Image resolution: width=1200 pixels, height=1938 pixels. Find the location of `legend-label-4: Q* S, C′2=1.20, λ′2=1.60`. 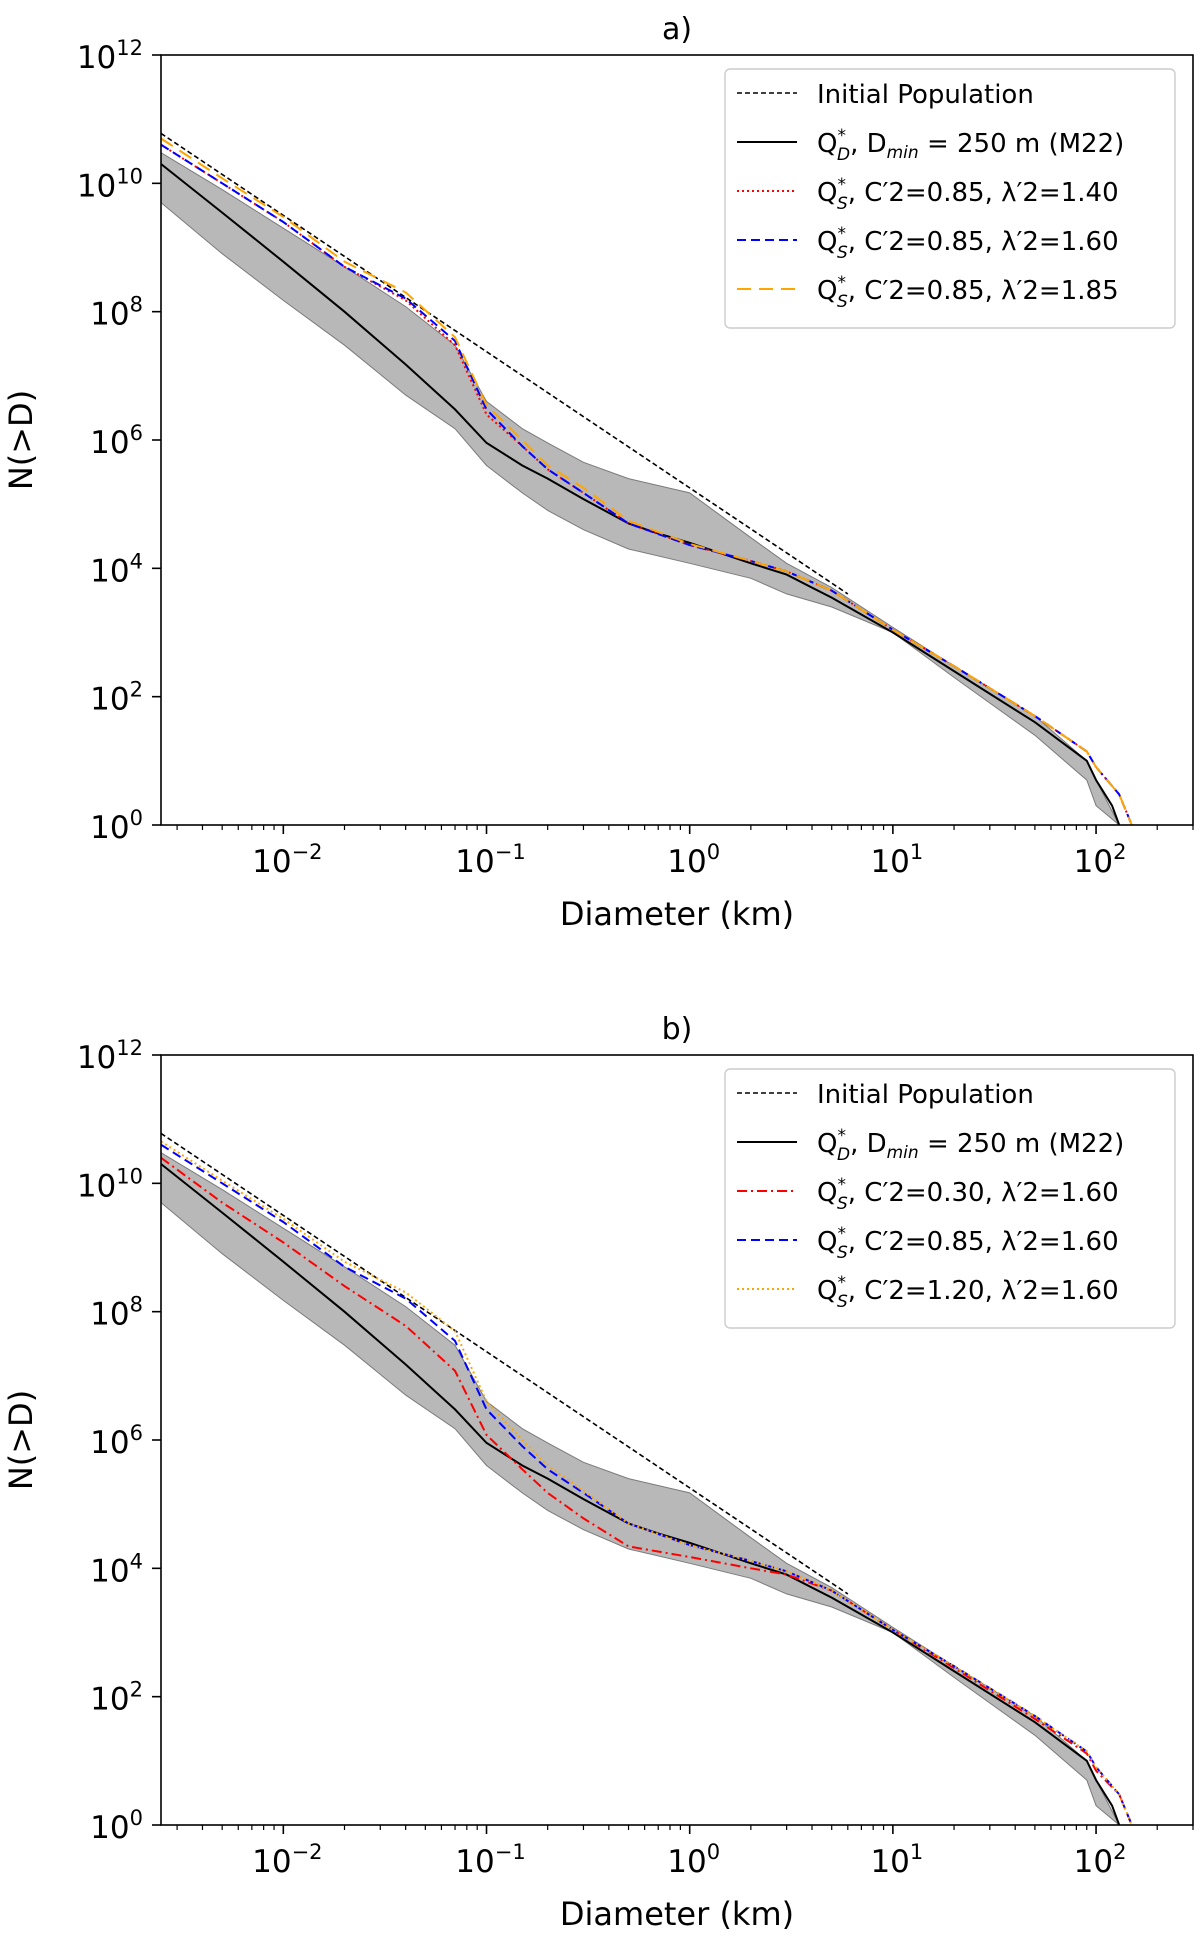

legend-label-4: Q* S, C′2=1.20, λ′2=1.60 is located at coordinates (968, 1292).